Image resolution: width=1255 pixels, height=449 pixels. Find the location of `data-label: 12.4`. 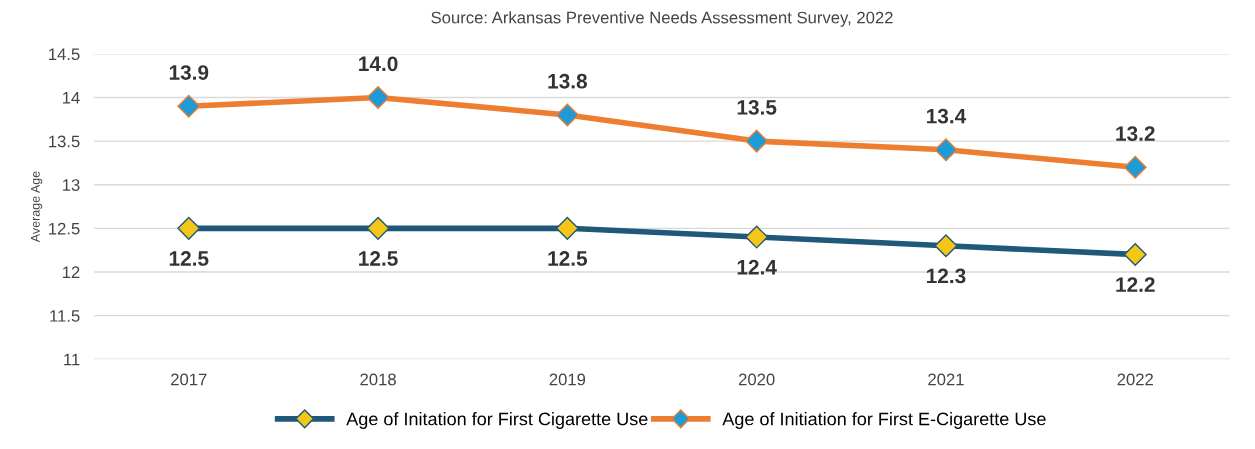

data-label: 12.4 is located at coordinates (757, 267).